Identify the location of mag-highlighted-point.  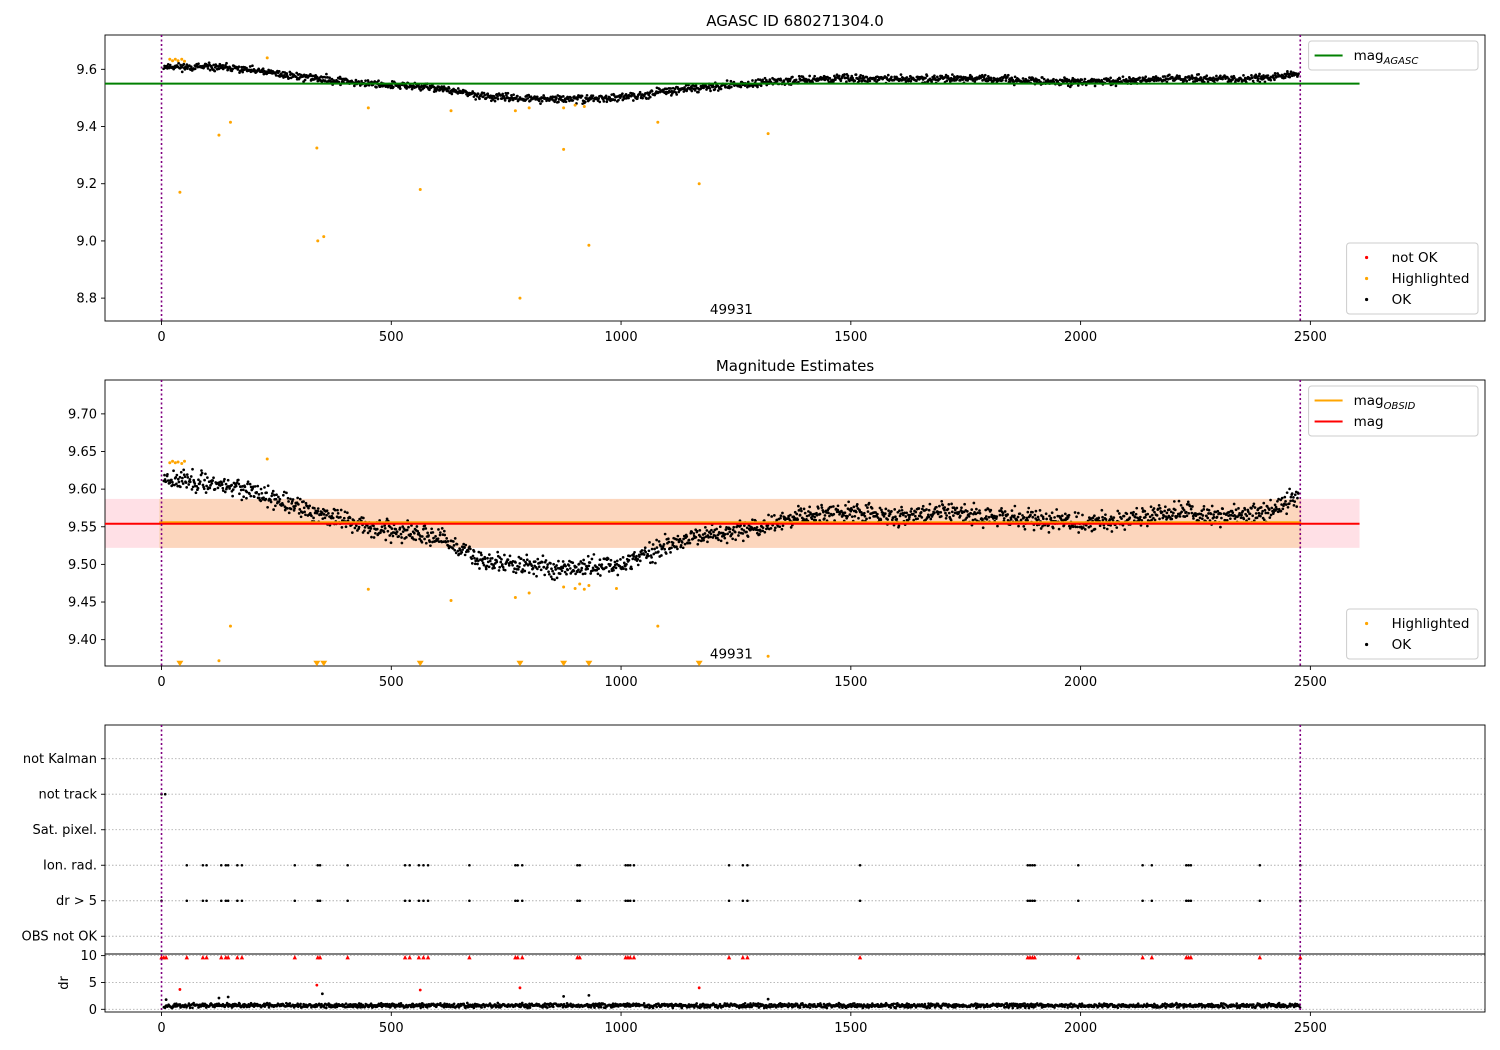
(529, 593).